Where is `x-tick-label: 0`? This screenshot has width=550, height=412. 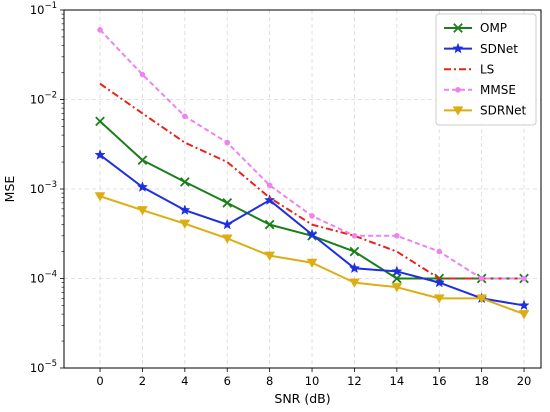 x-tick-label: 0 is located at coordinates (99, 381).